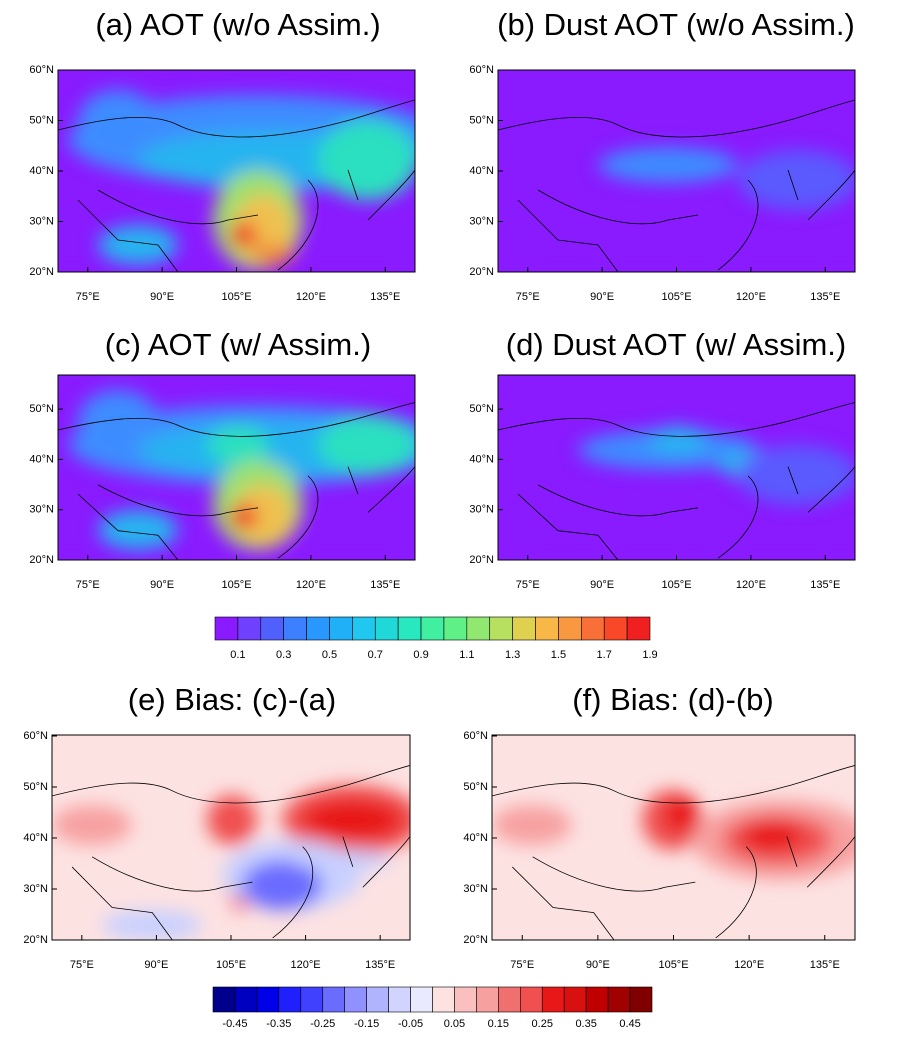 The height and width of the screenshot is (1037, 905). Describe the element at coordinates (676, 24) in the screenshot. I see `panel-title: (b) Dust AOT (w/o Assim.)` at that location.